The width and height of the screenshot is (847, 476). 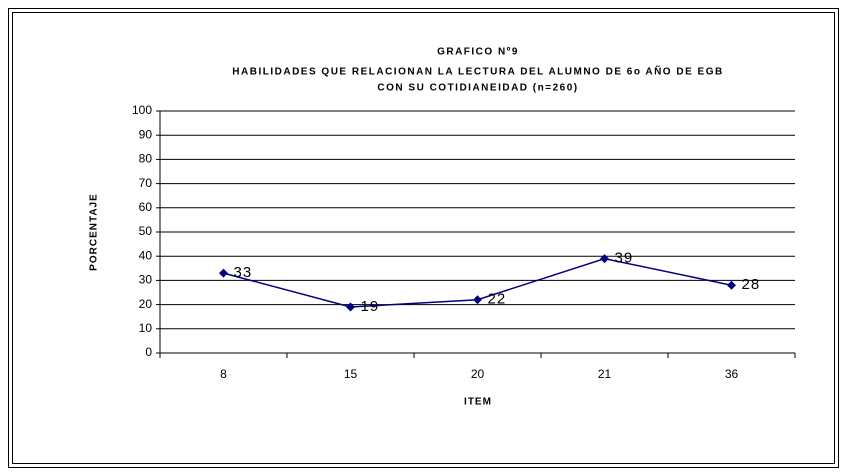 I want to click on data-label: 39, so click(x=624, y=258).